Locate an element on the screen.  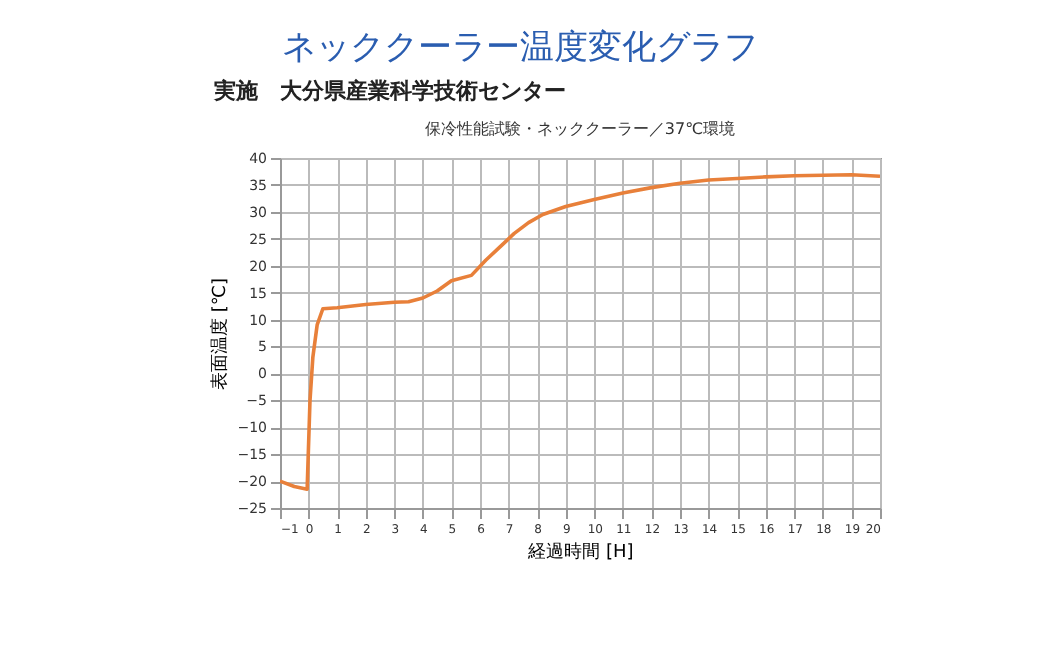
y-axis-title: 表面温度 [℃] is located at coordinates (220, 334).